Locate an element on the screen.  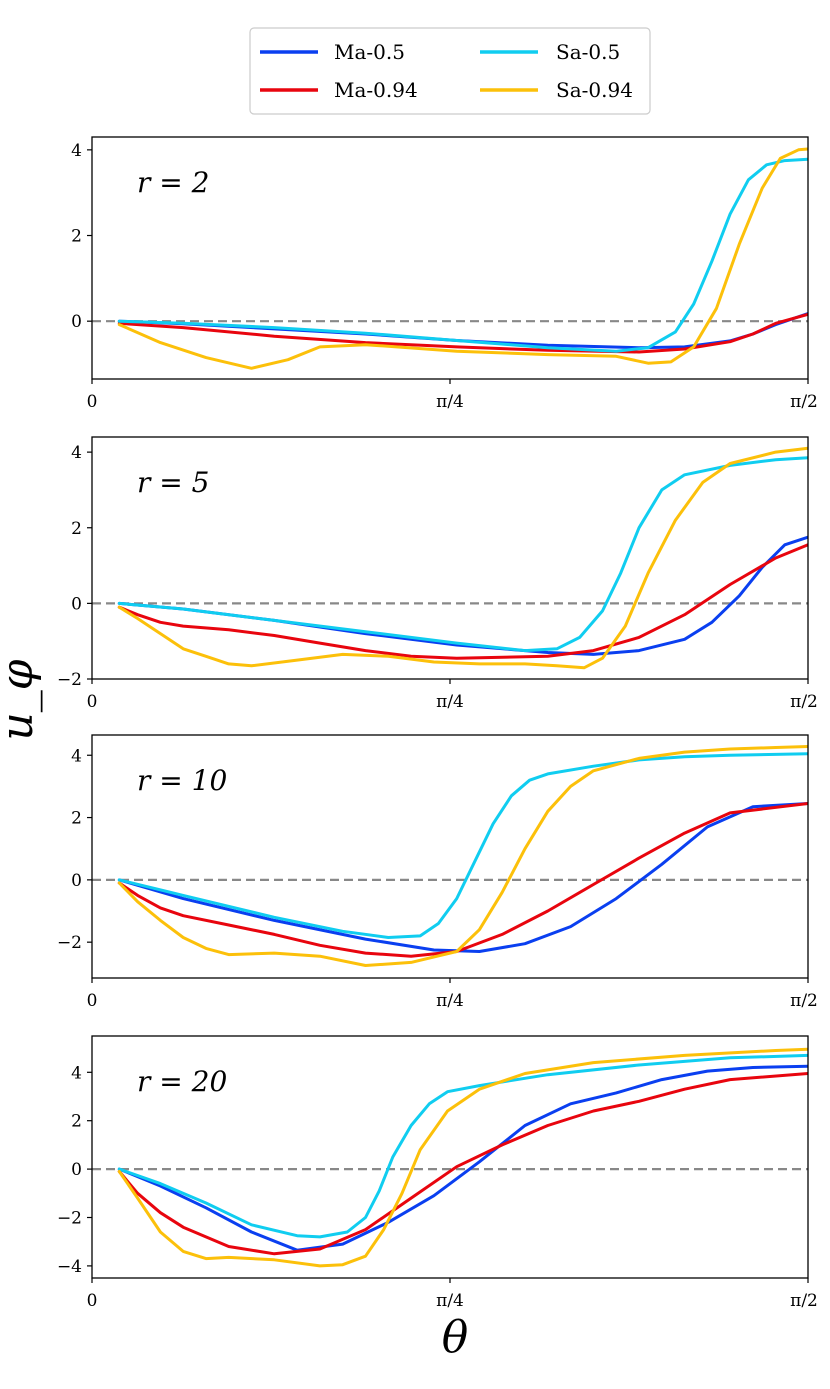
y-tick-label: −4 is located at coordinates (69, 1267).